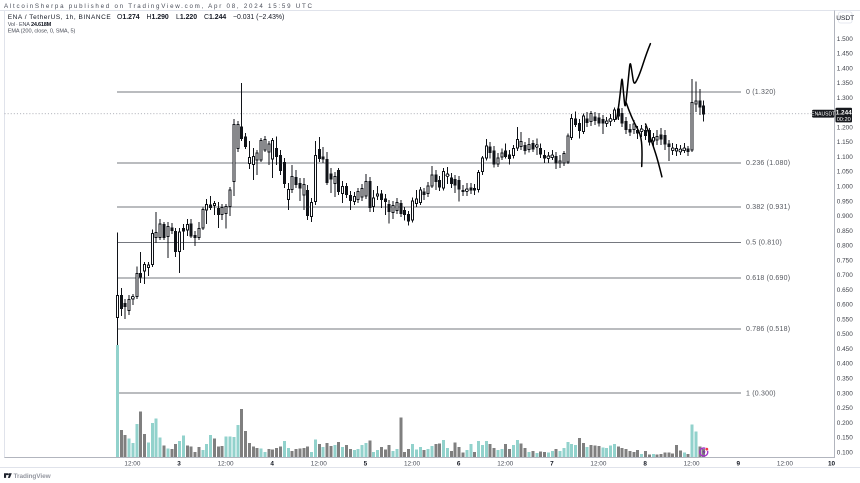 The image size is (860, 483). I want to click on svg-text: 0.100, so click(845, 452).